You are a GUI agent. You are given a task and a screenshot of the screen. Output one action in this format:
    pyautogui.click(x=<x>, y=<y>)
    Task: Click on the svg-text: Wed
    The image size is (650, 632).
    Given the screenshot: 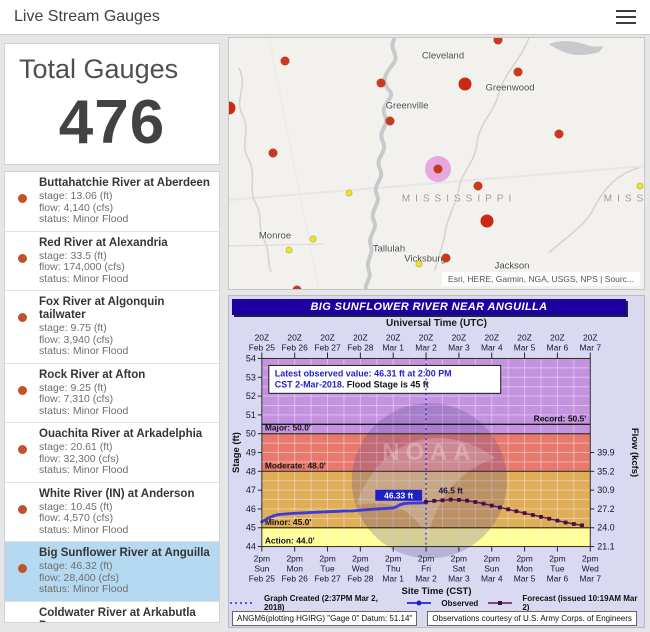 What is the action you would take?
    pyautogui.click(x=361, y=568)
    